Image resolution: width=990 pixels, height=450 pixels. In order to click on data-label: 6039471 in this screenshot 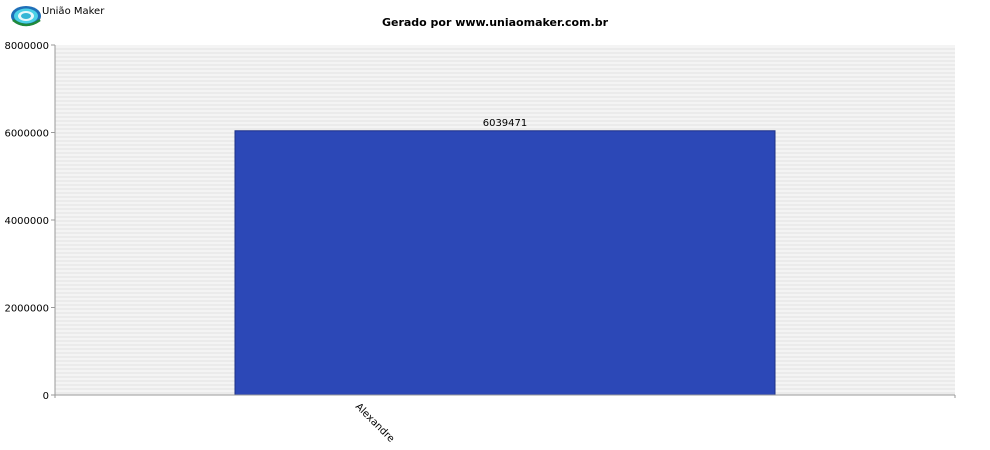, I will do `click(505, 123)`.